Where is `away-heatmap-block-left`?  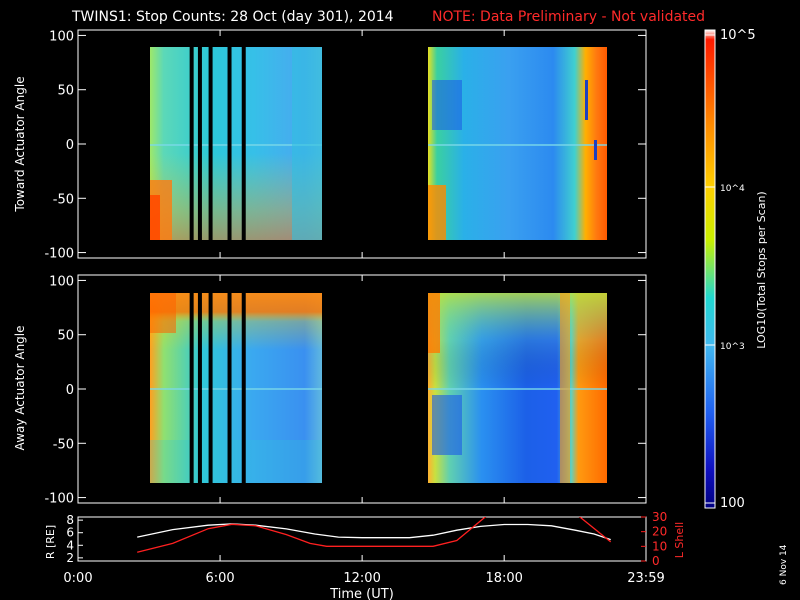
away-heatmap-block-left is located at coordinates (236, 388).